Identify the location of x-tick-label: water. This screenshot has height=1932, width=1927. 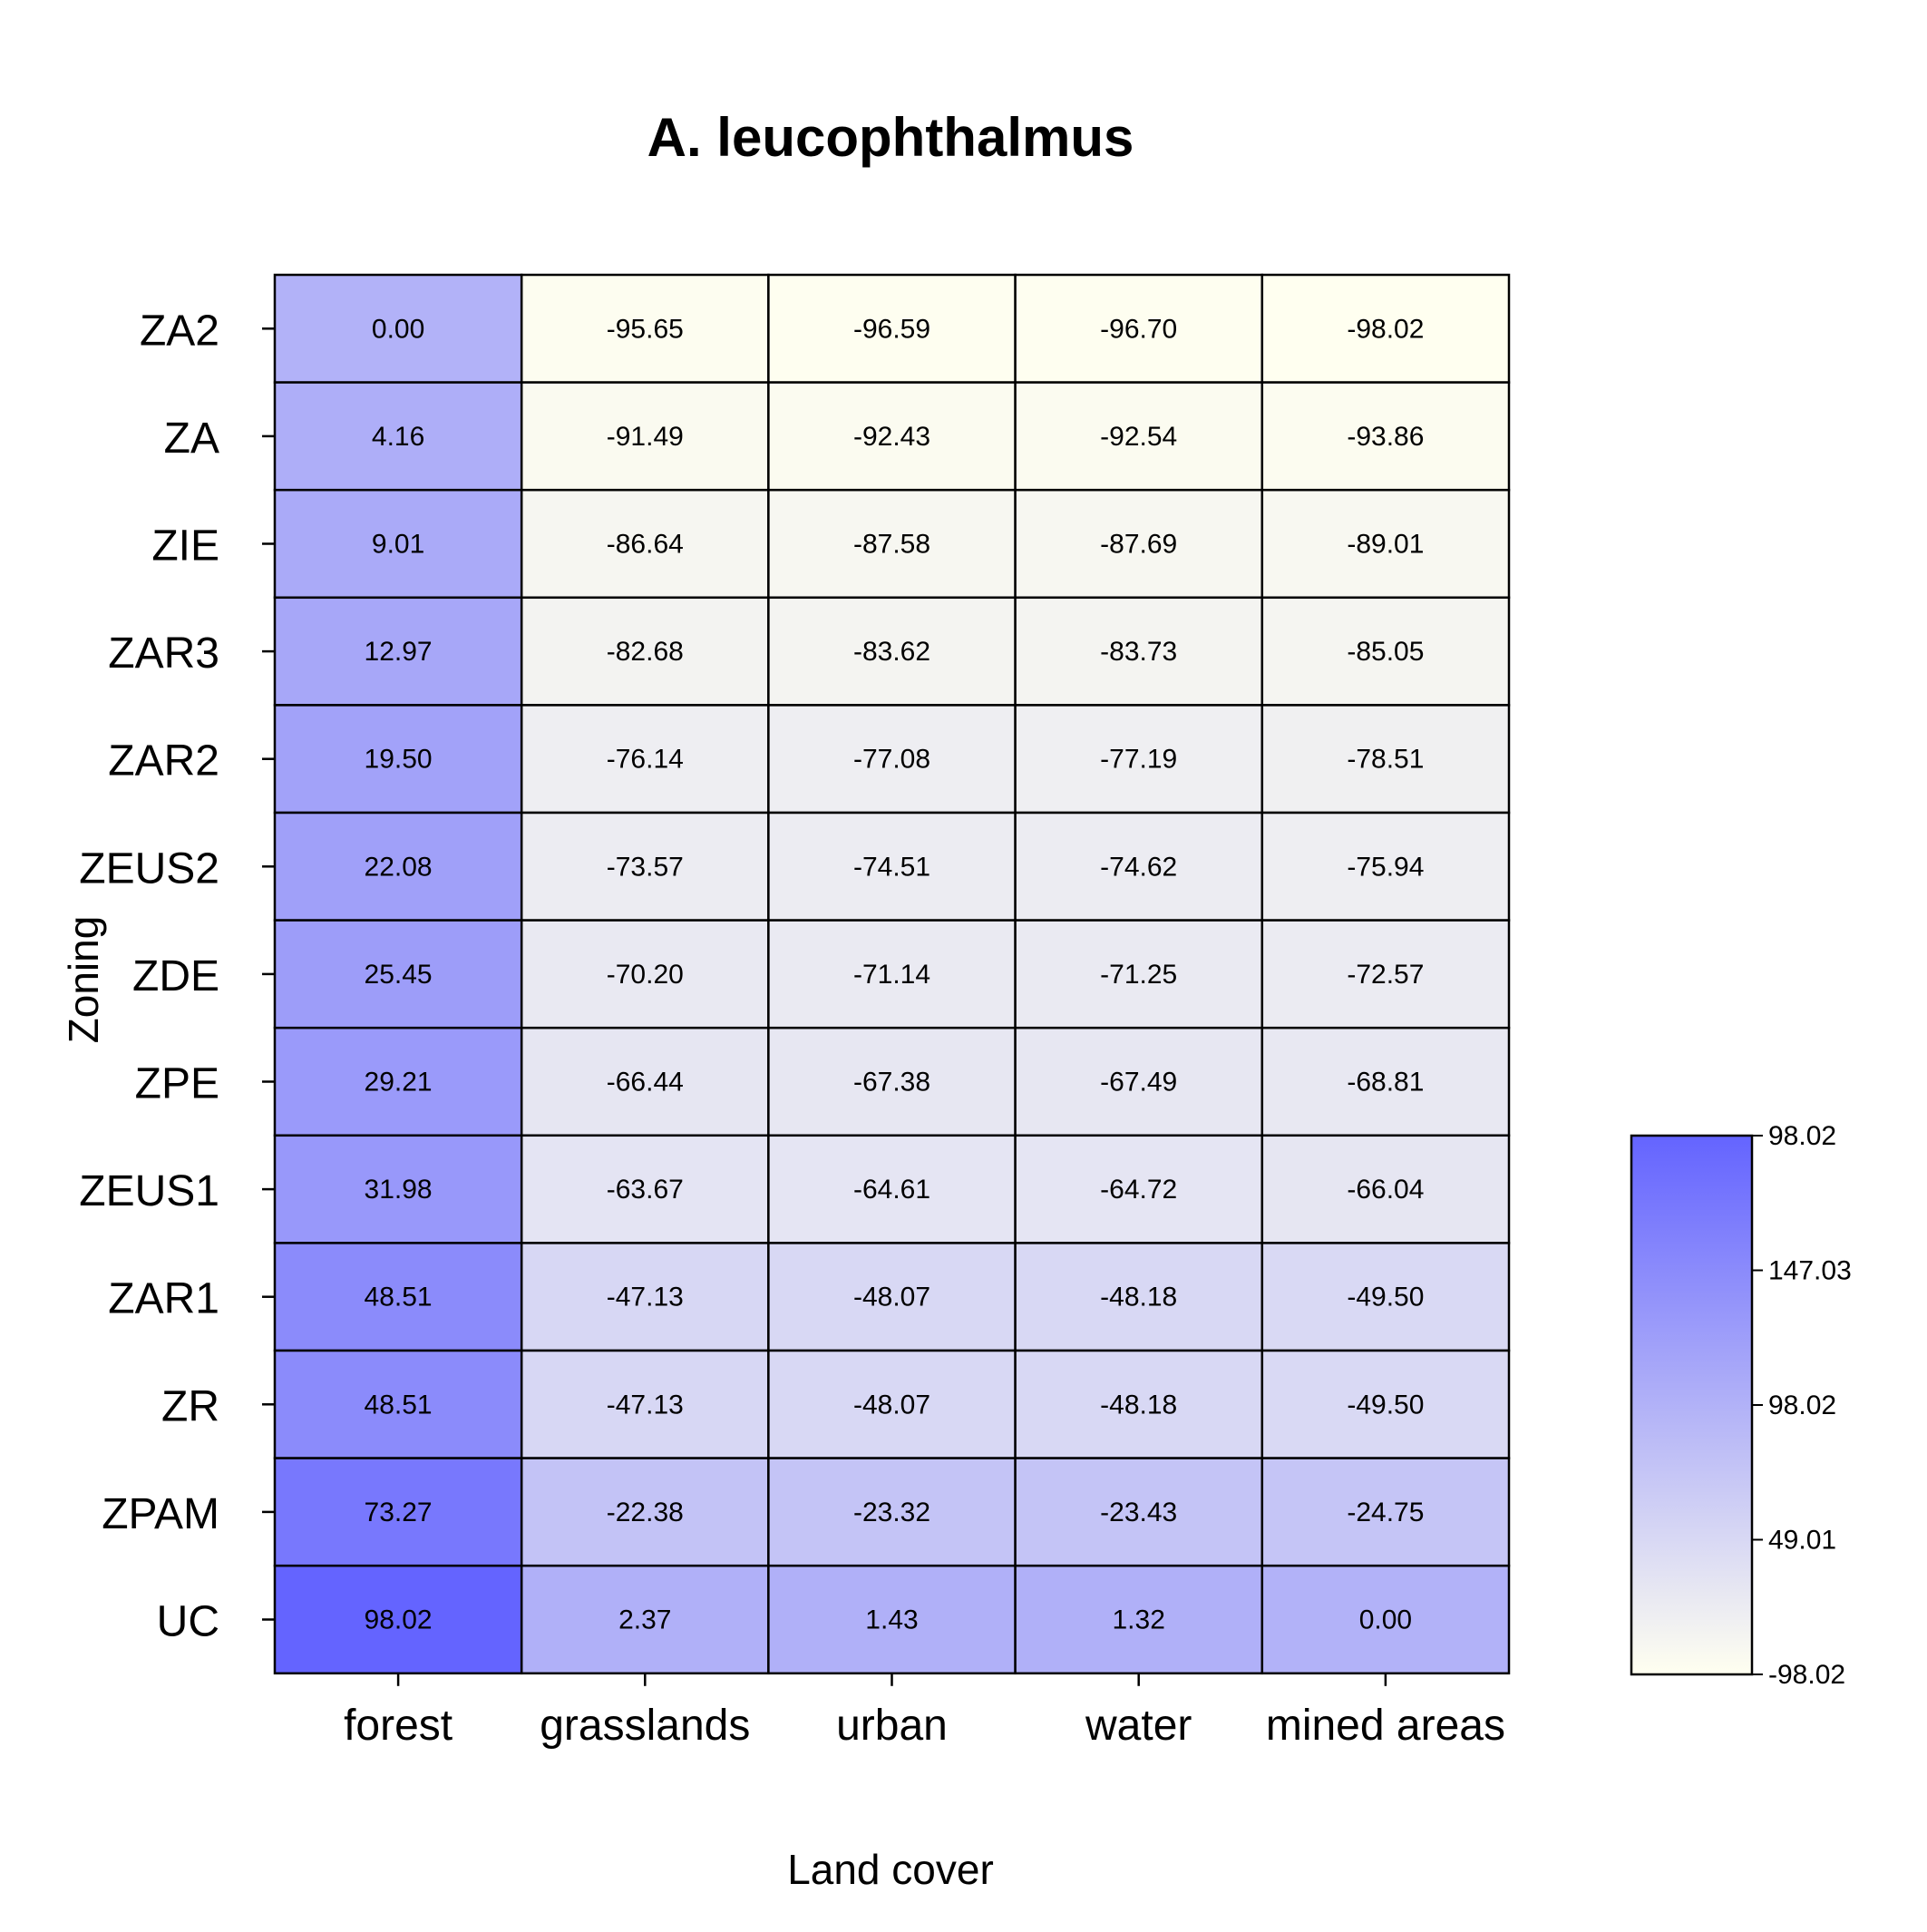
(1138, 1726).